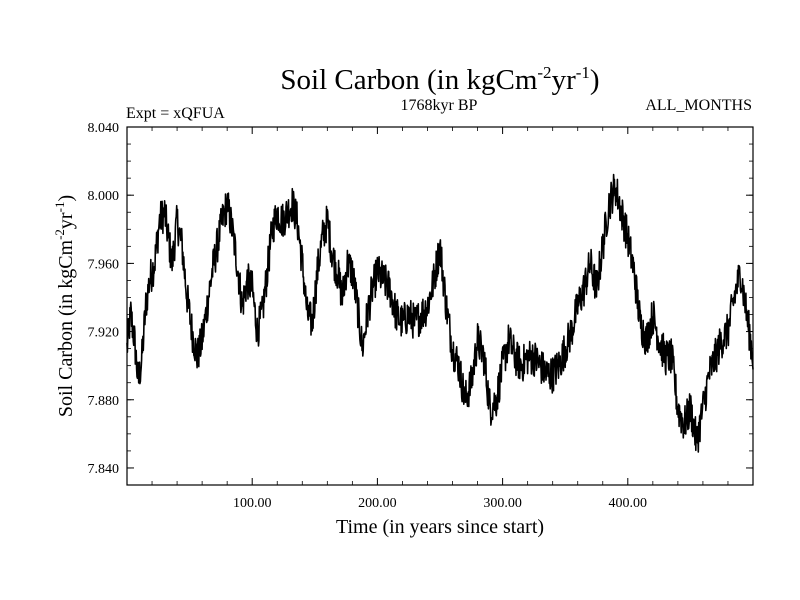 This screenshot has height=600, width=800. What do you see at coordinates (104, 333) in the screenshot?
I see `y-tick-label: 7.920` at bounding box center [104, 333].